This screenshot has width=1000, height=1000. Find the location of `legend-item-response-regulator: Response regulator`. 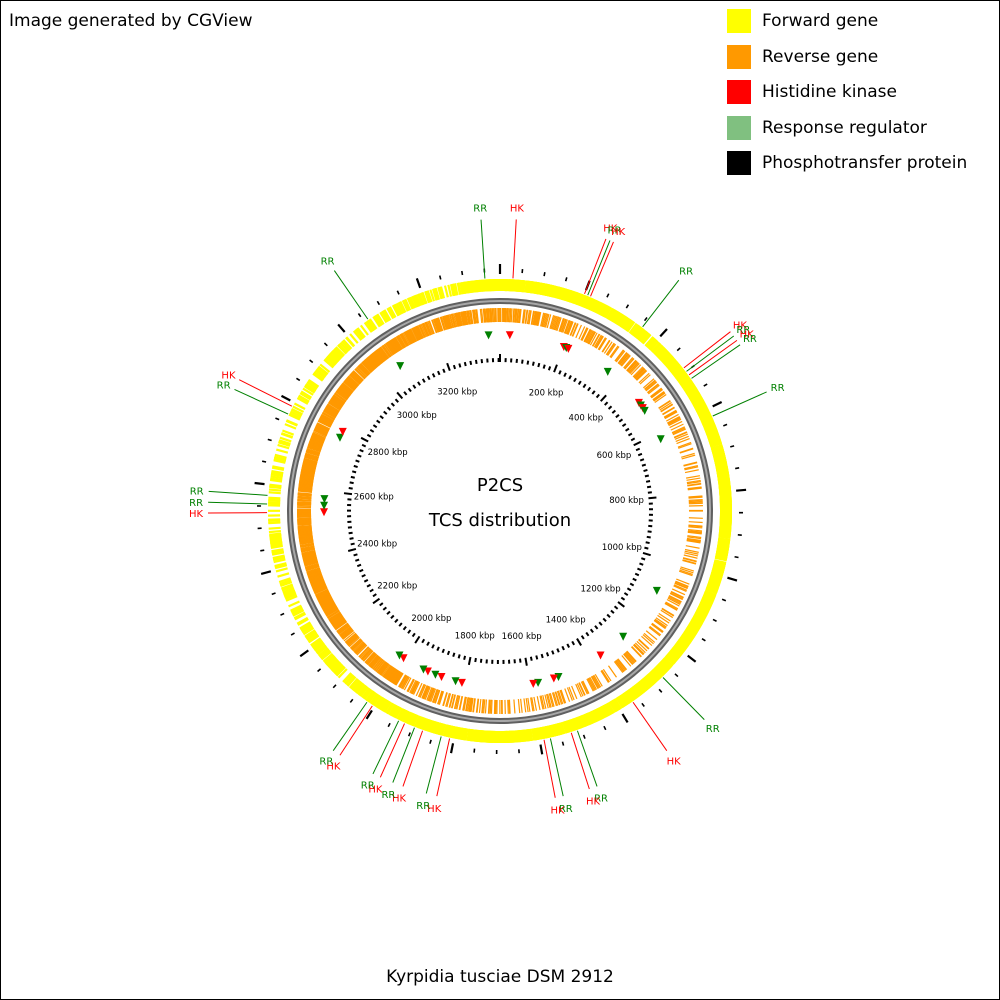

legend-item-response-regulator: Response regulator is located at coordinates (847, 133).